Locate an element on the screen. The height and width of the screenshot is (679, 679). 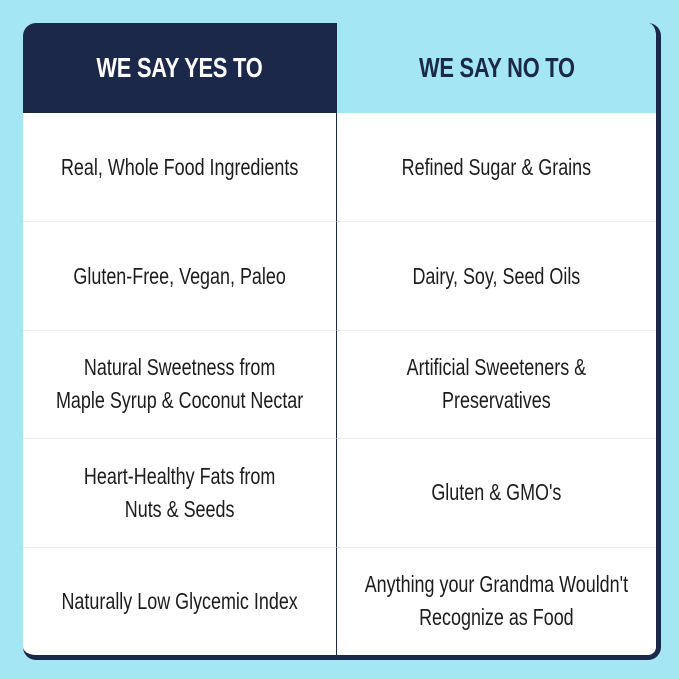
yes-cell: Heart-Healthy Fats from Nuts & Seeds is located at coordinates (179, 492).